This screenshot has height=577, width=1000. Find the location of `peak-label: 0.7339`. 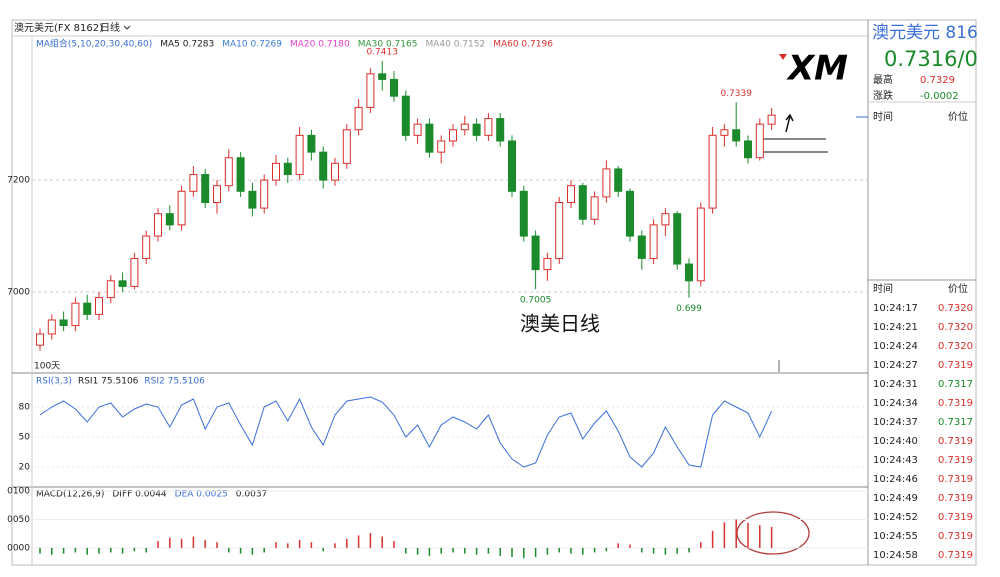

peak-label: 0.7339 is located at coordinates (736, 94).